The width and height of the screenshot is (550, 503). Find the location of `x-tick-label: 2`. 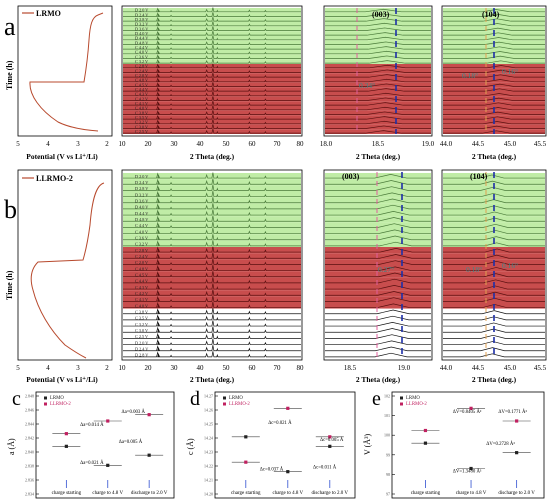

x-tick-label: 2 is located at coordinates (107, 144).